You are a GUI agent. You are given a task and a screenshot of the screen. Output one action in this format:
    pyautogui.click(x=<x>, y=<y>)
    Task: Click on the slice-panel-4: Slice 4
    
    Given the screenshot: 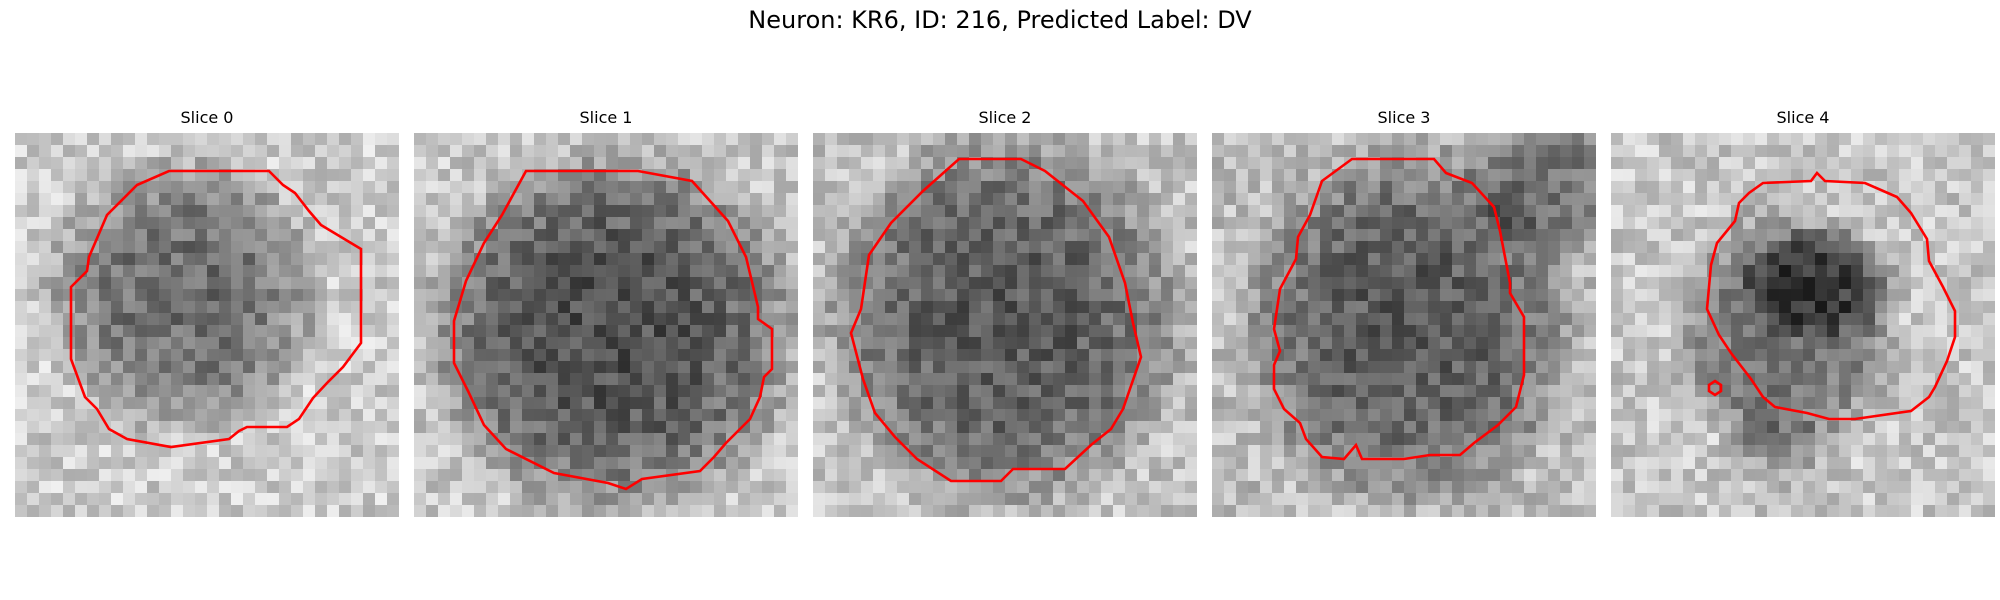 What is the action you would take?
    pyautogui.click(x=1803, y=313)
    